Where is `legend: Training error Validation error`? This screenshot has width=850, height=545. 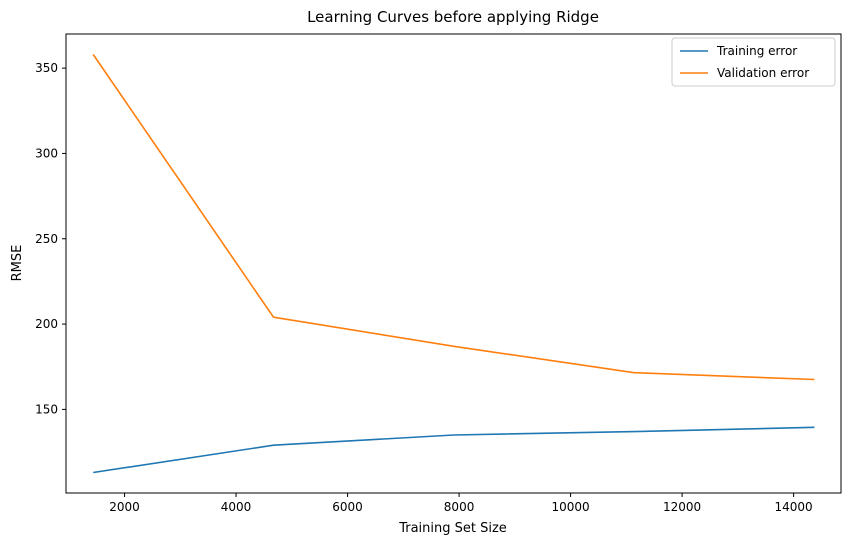
legend: Training error Validation error is located at coordinates (753, 62).